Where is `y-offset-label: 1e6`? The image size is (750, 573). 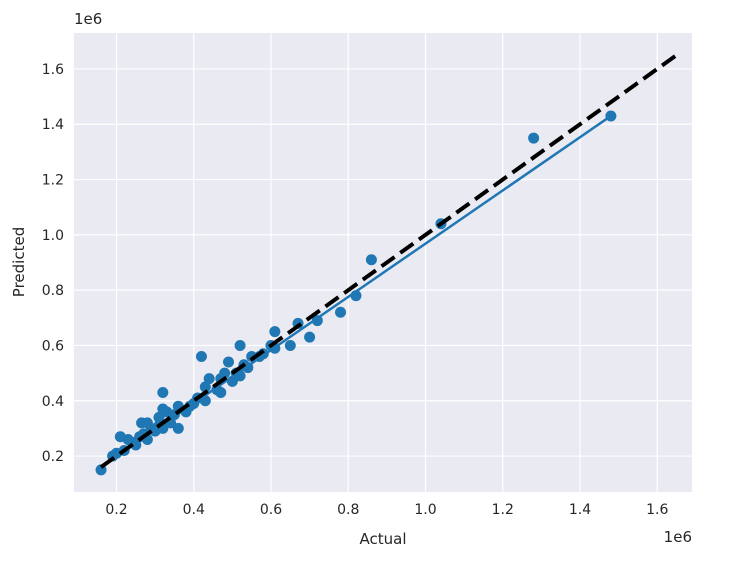 y-offset-label: 1e6 is located at coordinates (88, 19).